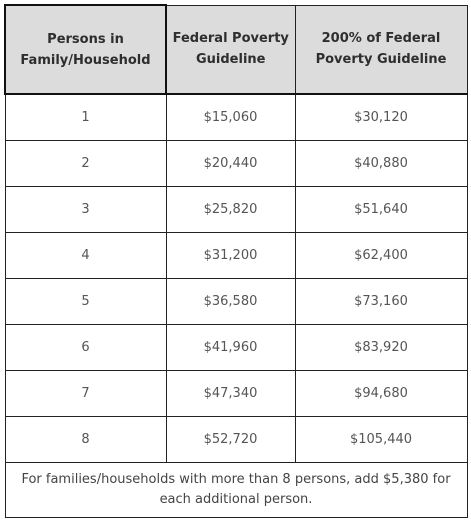 The image size is (471, 526). Describe the element at coordinates (230, 117) in the screenshot. I see `guideline-cell: $15,060` at that location.